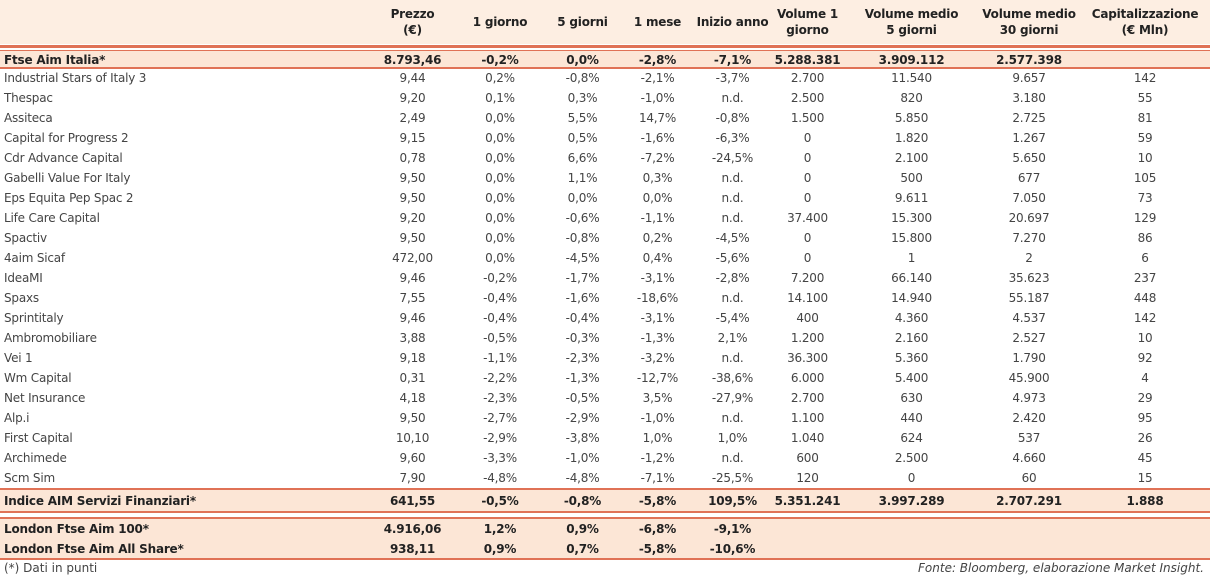  What do you see at coordinates (911, 198) in the screenshot?
I see `cell-col-7: 9.611` at bounding box center [911, 198].